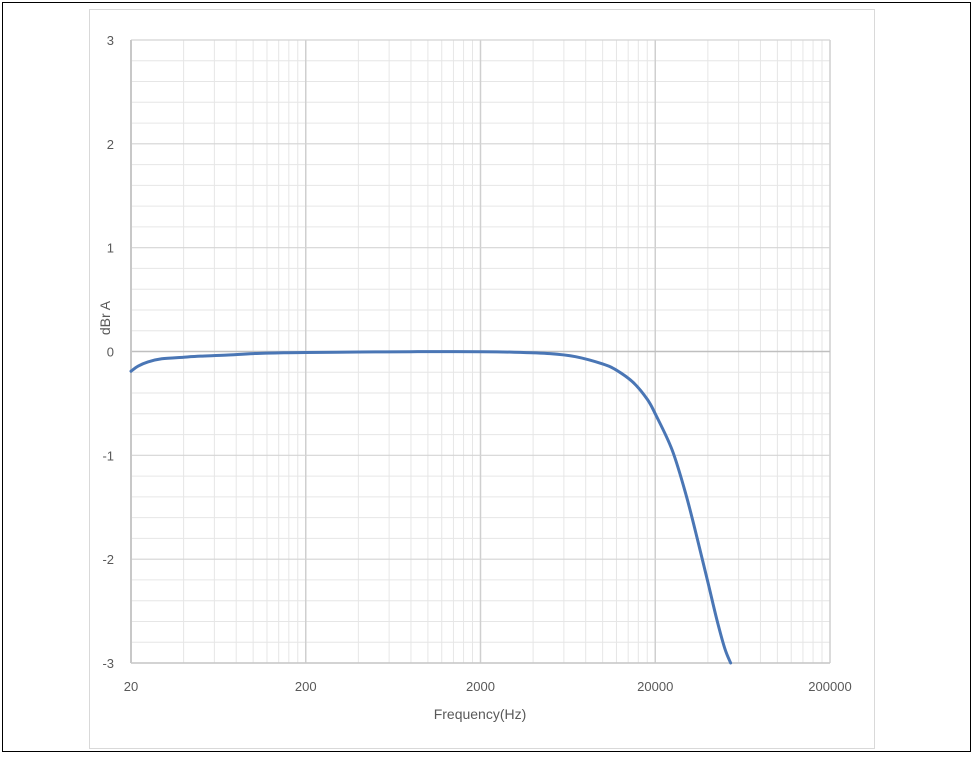 The image size is (977, 759). What do you see at coordinates (110, 144) in the screenshot?
I see `y-tick-label: 2` at bounding box center [110, 144].